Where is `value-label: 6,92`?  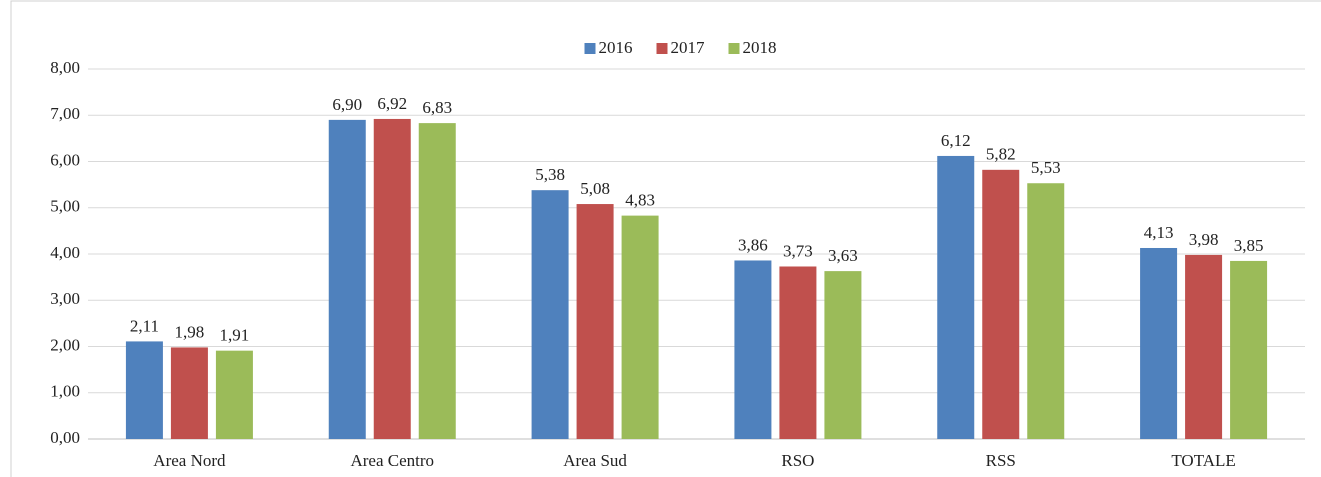 value-label: 6,92 is located at coordinates (392, 103).